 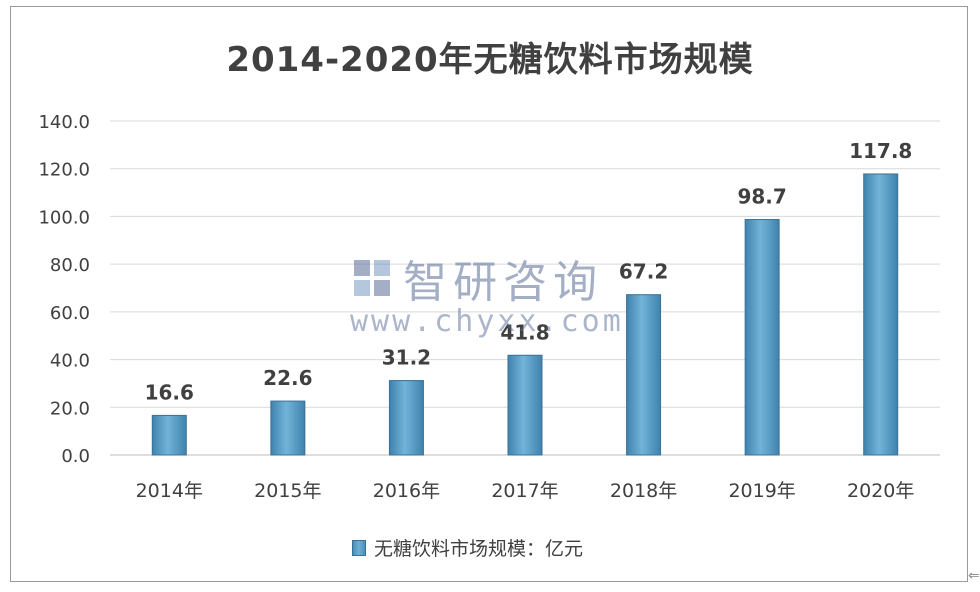 What do you see at coordinates (169, 491) in the screenshot?
I see `x-tick-label: 2014年` at bounding box center [169, 491].